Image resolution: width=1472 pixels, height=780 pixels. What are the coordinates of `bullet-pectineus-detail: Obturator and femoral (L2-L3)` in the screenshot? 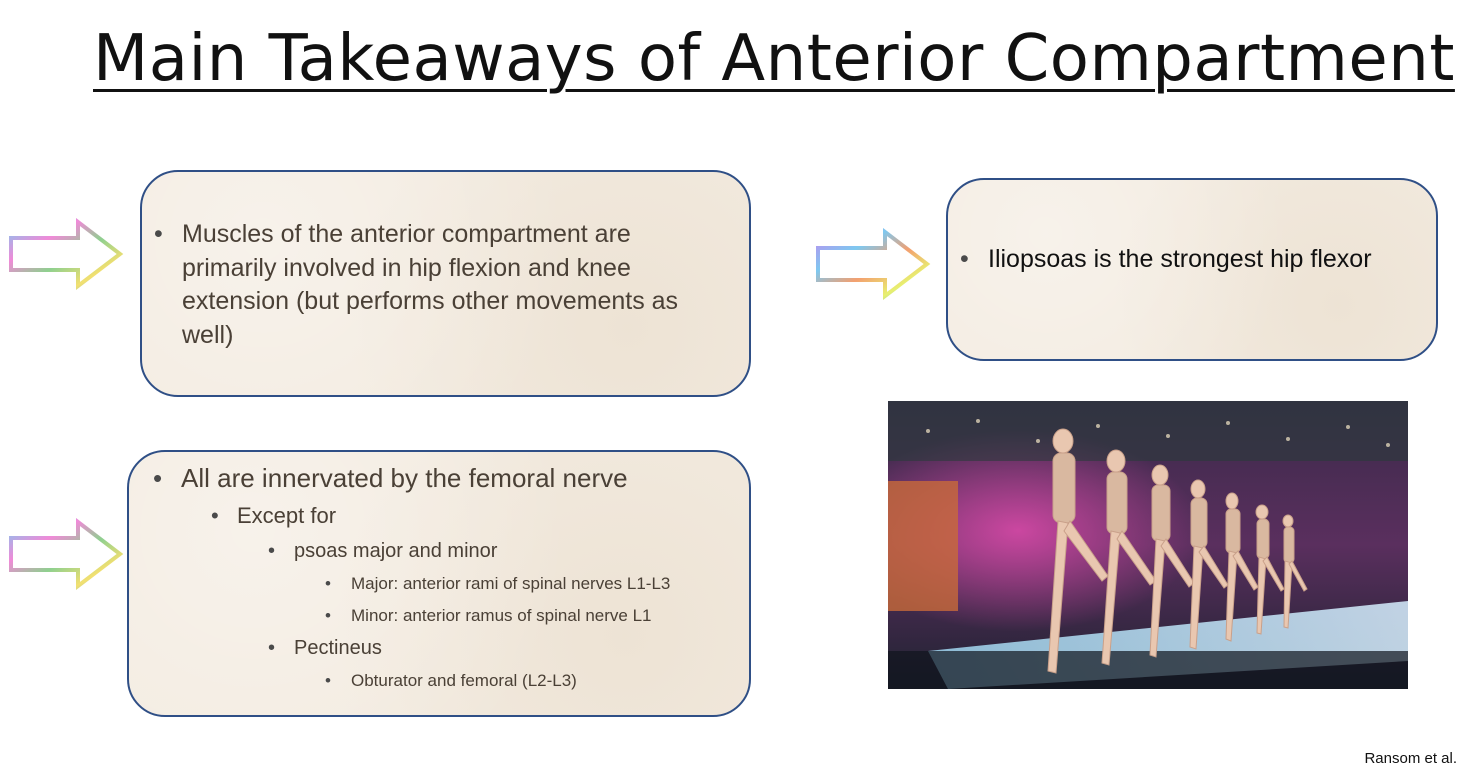 It's located at (533, 681).